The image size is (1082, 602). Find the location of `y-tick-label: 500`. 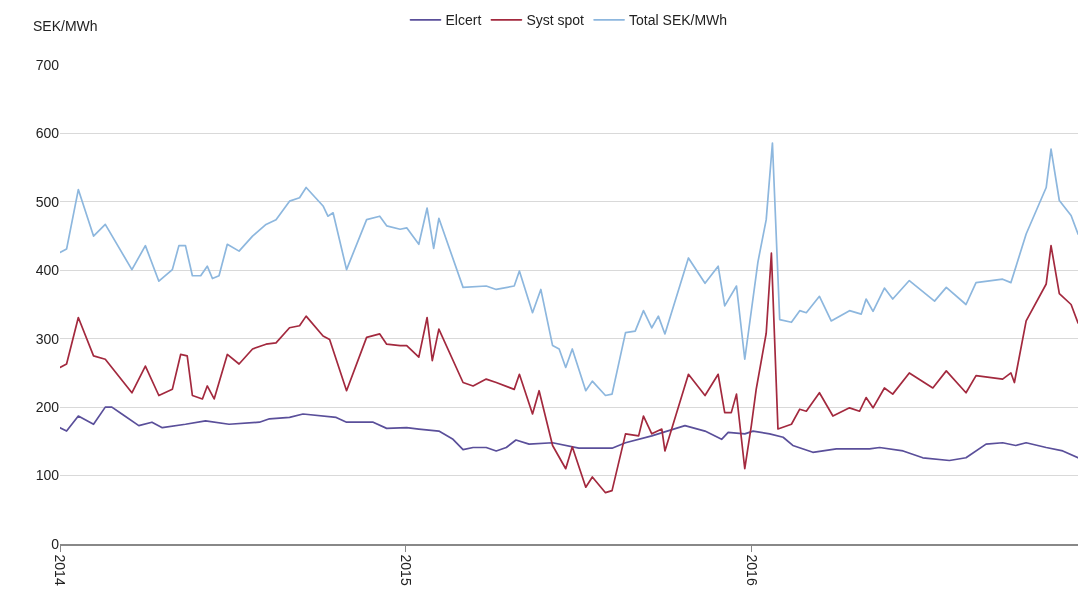

y-tick-label: 500 is located at coordinates (47, 201).